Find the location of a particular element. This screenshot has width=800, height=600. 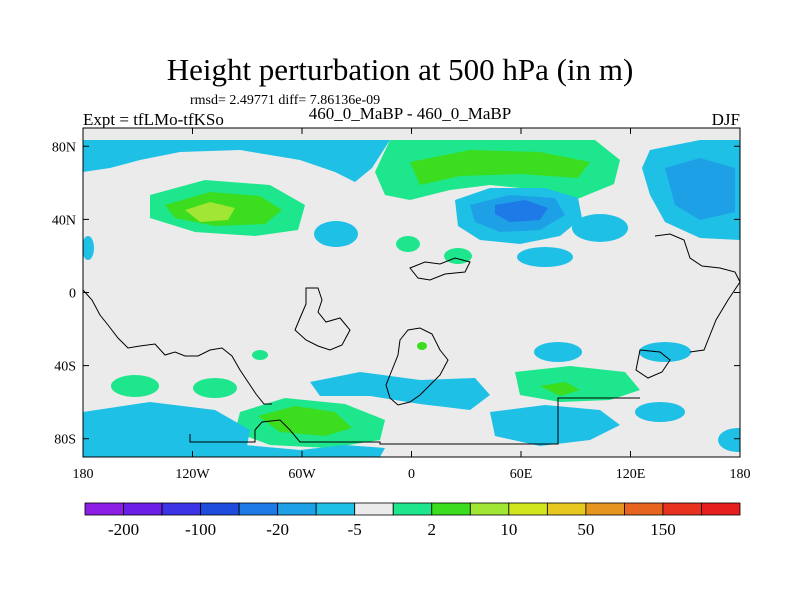

coastline-africa is located at coordinates (417, 366).